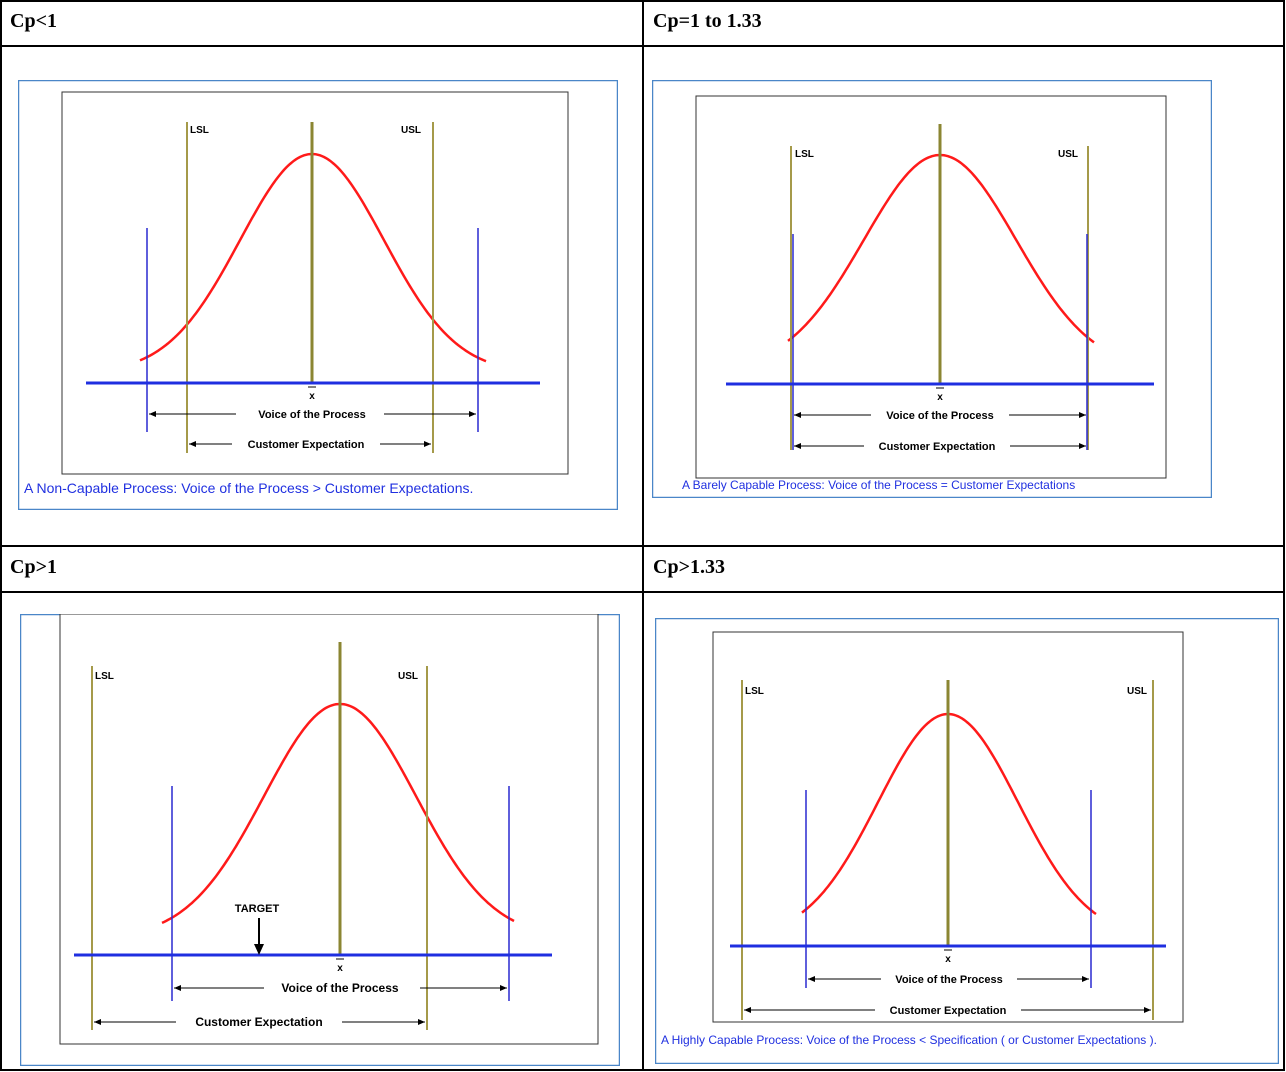 The image size is (1286, 1072). I want to click on bell-curve, so click(338, 813).